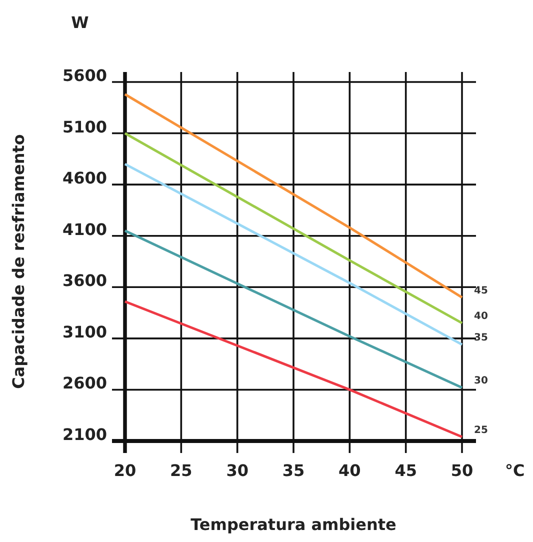 This screenshot has height=542, width=533. Describe the element at coordinates (349, 470) in the screenshot. I see `x-tick-label: 40` at that location.